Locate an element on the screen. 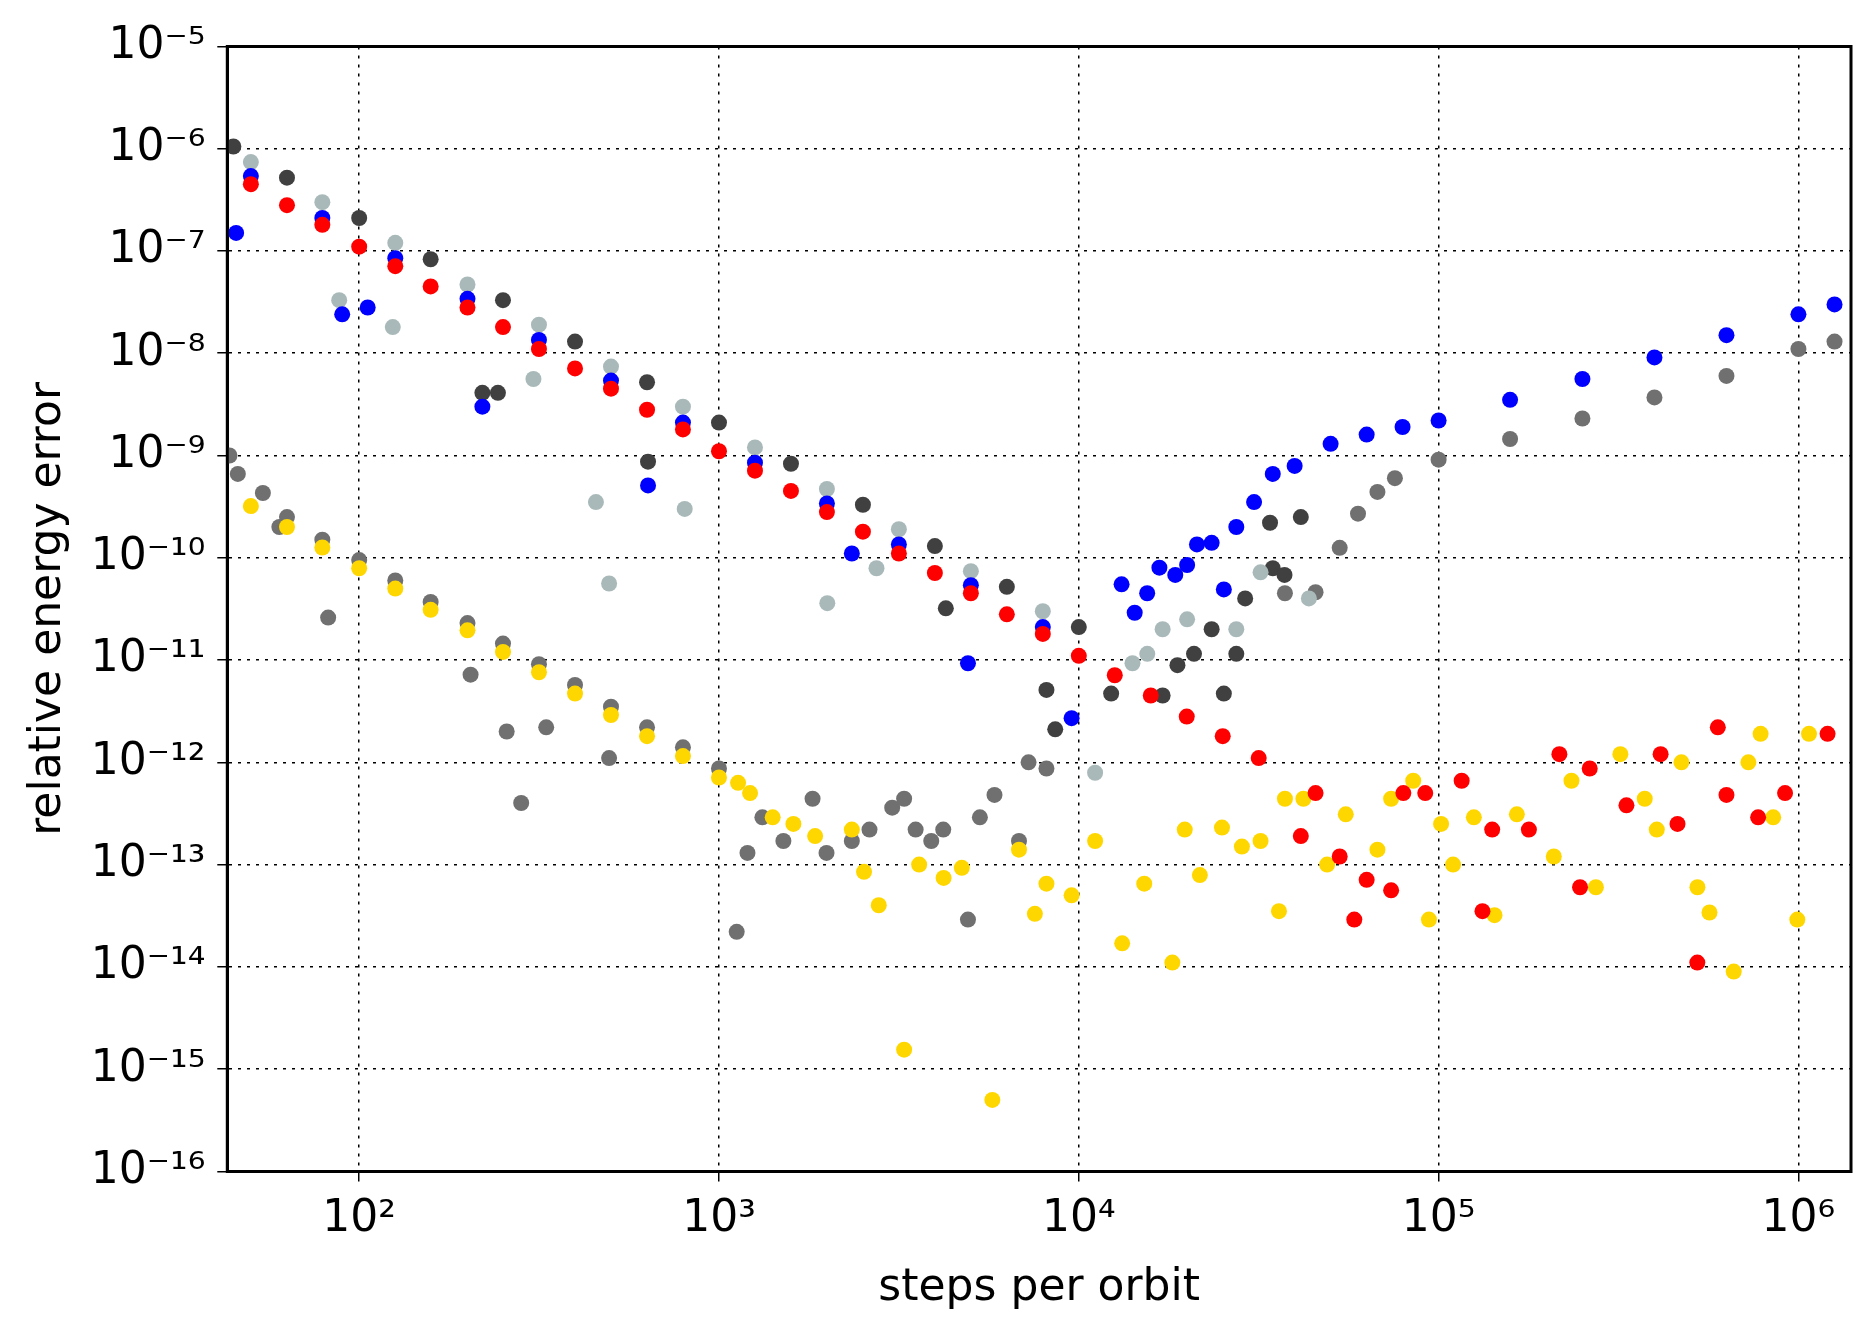 Image resolution: width=1875 pixels, height=1336 pixels. x-axis-title: steps per orbit is located at coordinates (1039, 1285).